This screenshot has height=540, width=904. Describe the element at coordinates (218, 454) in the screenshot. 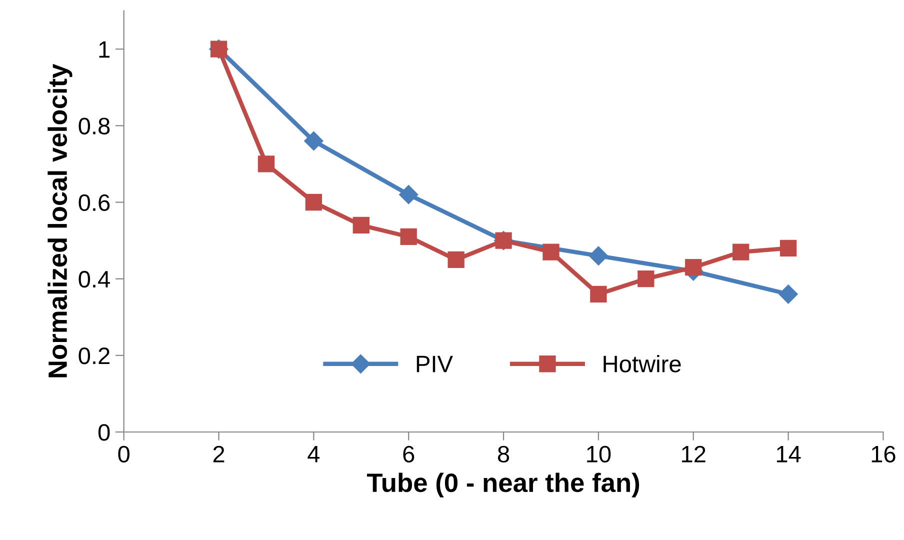

I see `x-tick-label: 2` at that location.